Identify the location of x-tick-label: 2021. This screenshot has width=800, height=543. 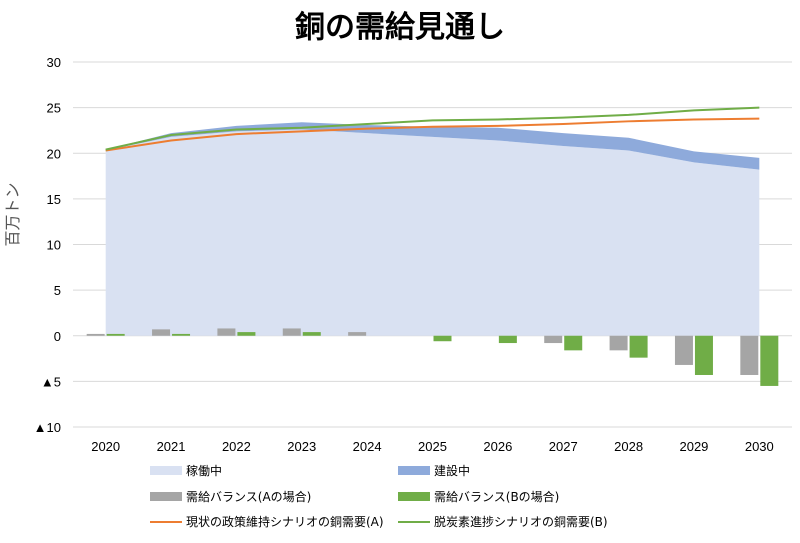
(171, 446).